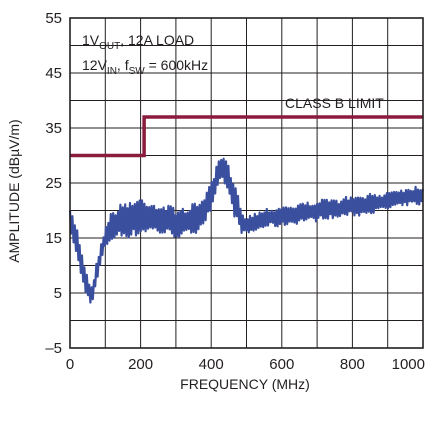 The image size is (445, 421). I want to click on y-tick-label: 5, so click(58, 293).